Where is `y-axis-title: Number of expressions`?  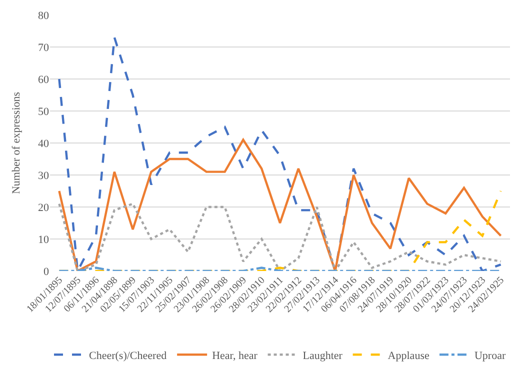
y-axis-title: Number of expressions is located at coordinates (16, 143).